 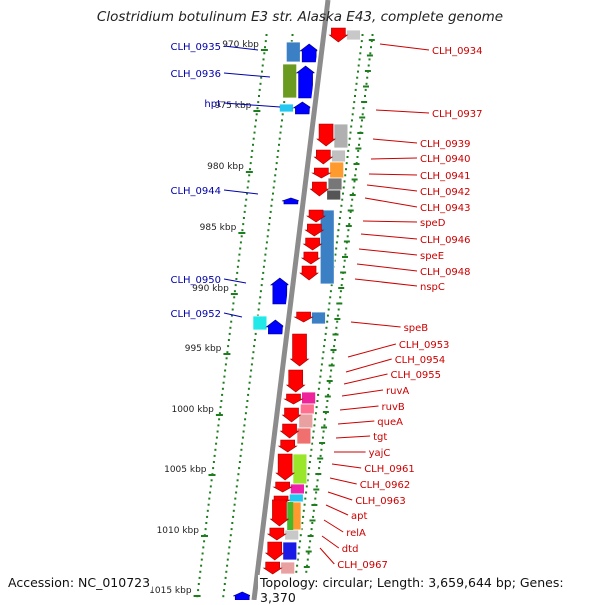 I want to click on gene-label-right: dtd, so click(x=350, y=549).